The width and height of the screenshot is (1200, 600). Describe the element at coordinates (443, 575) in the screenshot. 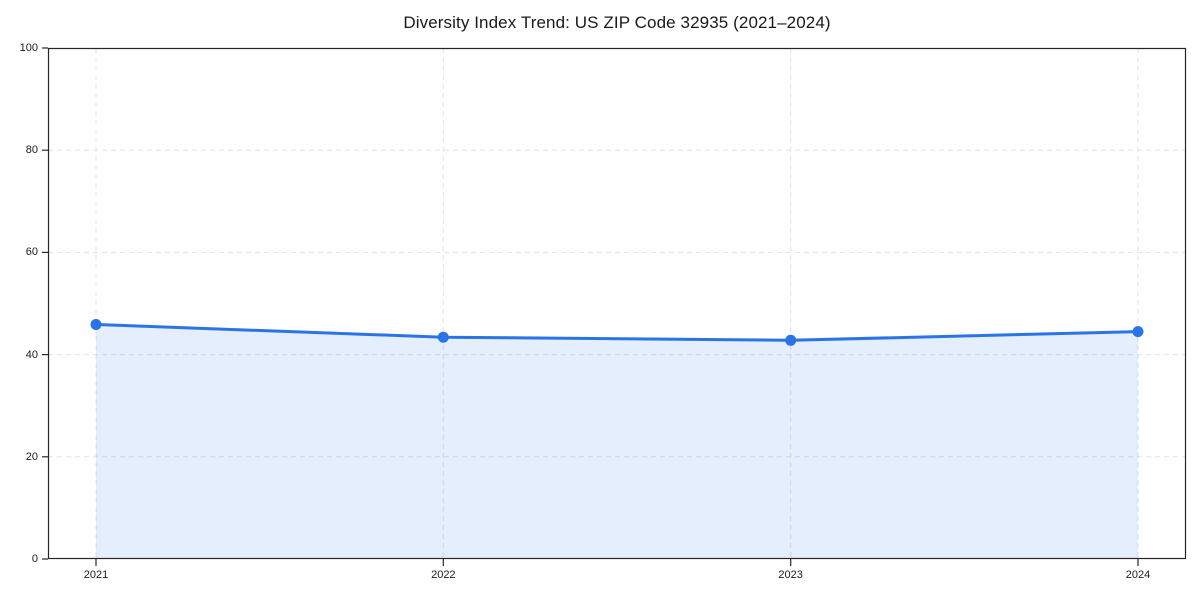

I see `x-tick-label: 2022` at that location.